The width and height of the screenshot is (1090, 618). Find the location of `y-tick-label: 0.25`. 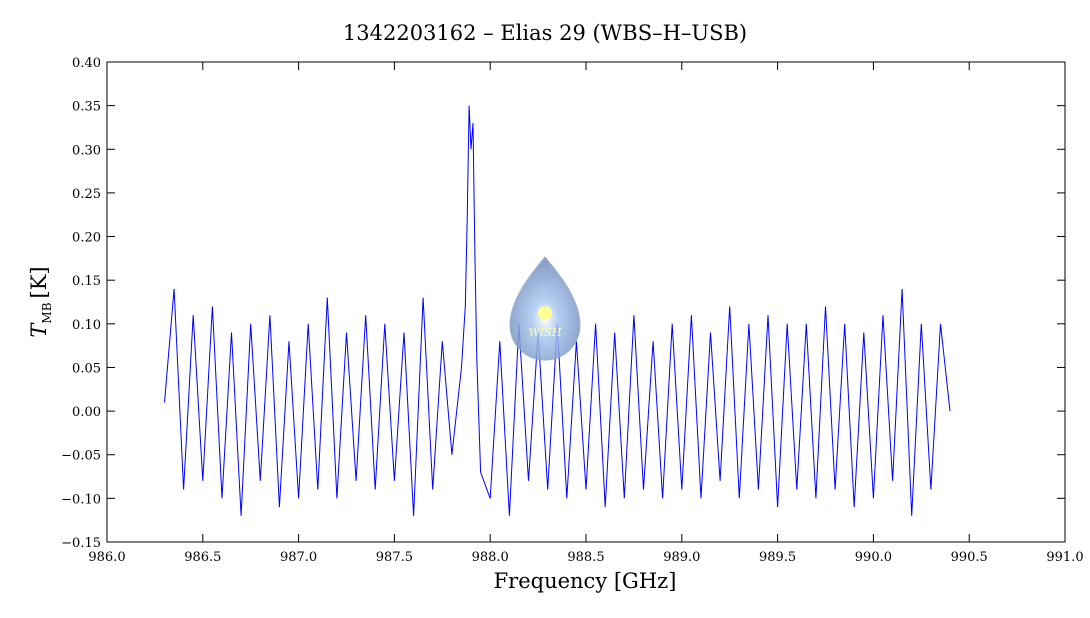

y-tick-label: 0.25 is located at coordinates (86, 194).